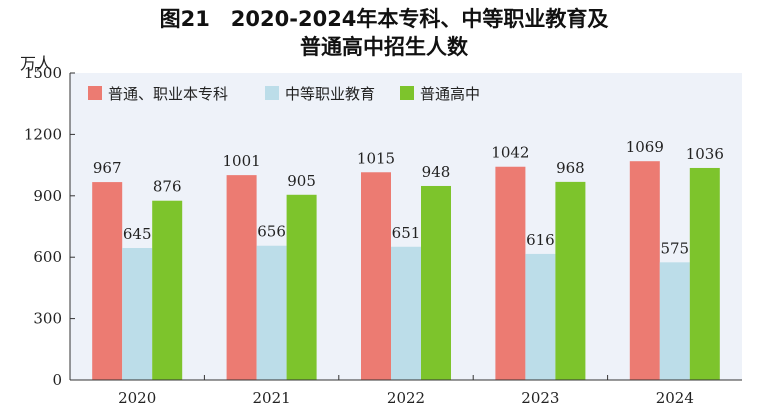 The height and width of the screenshot is (418, 768). What do you see at coordinates (47, 257) in the screenshot?
I see `y-tick-label-600: 600` at bounding box center [47, 257].